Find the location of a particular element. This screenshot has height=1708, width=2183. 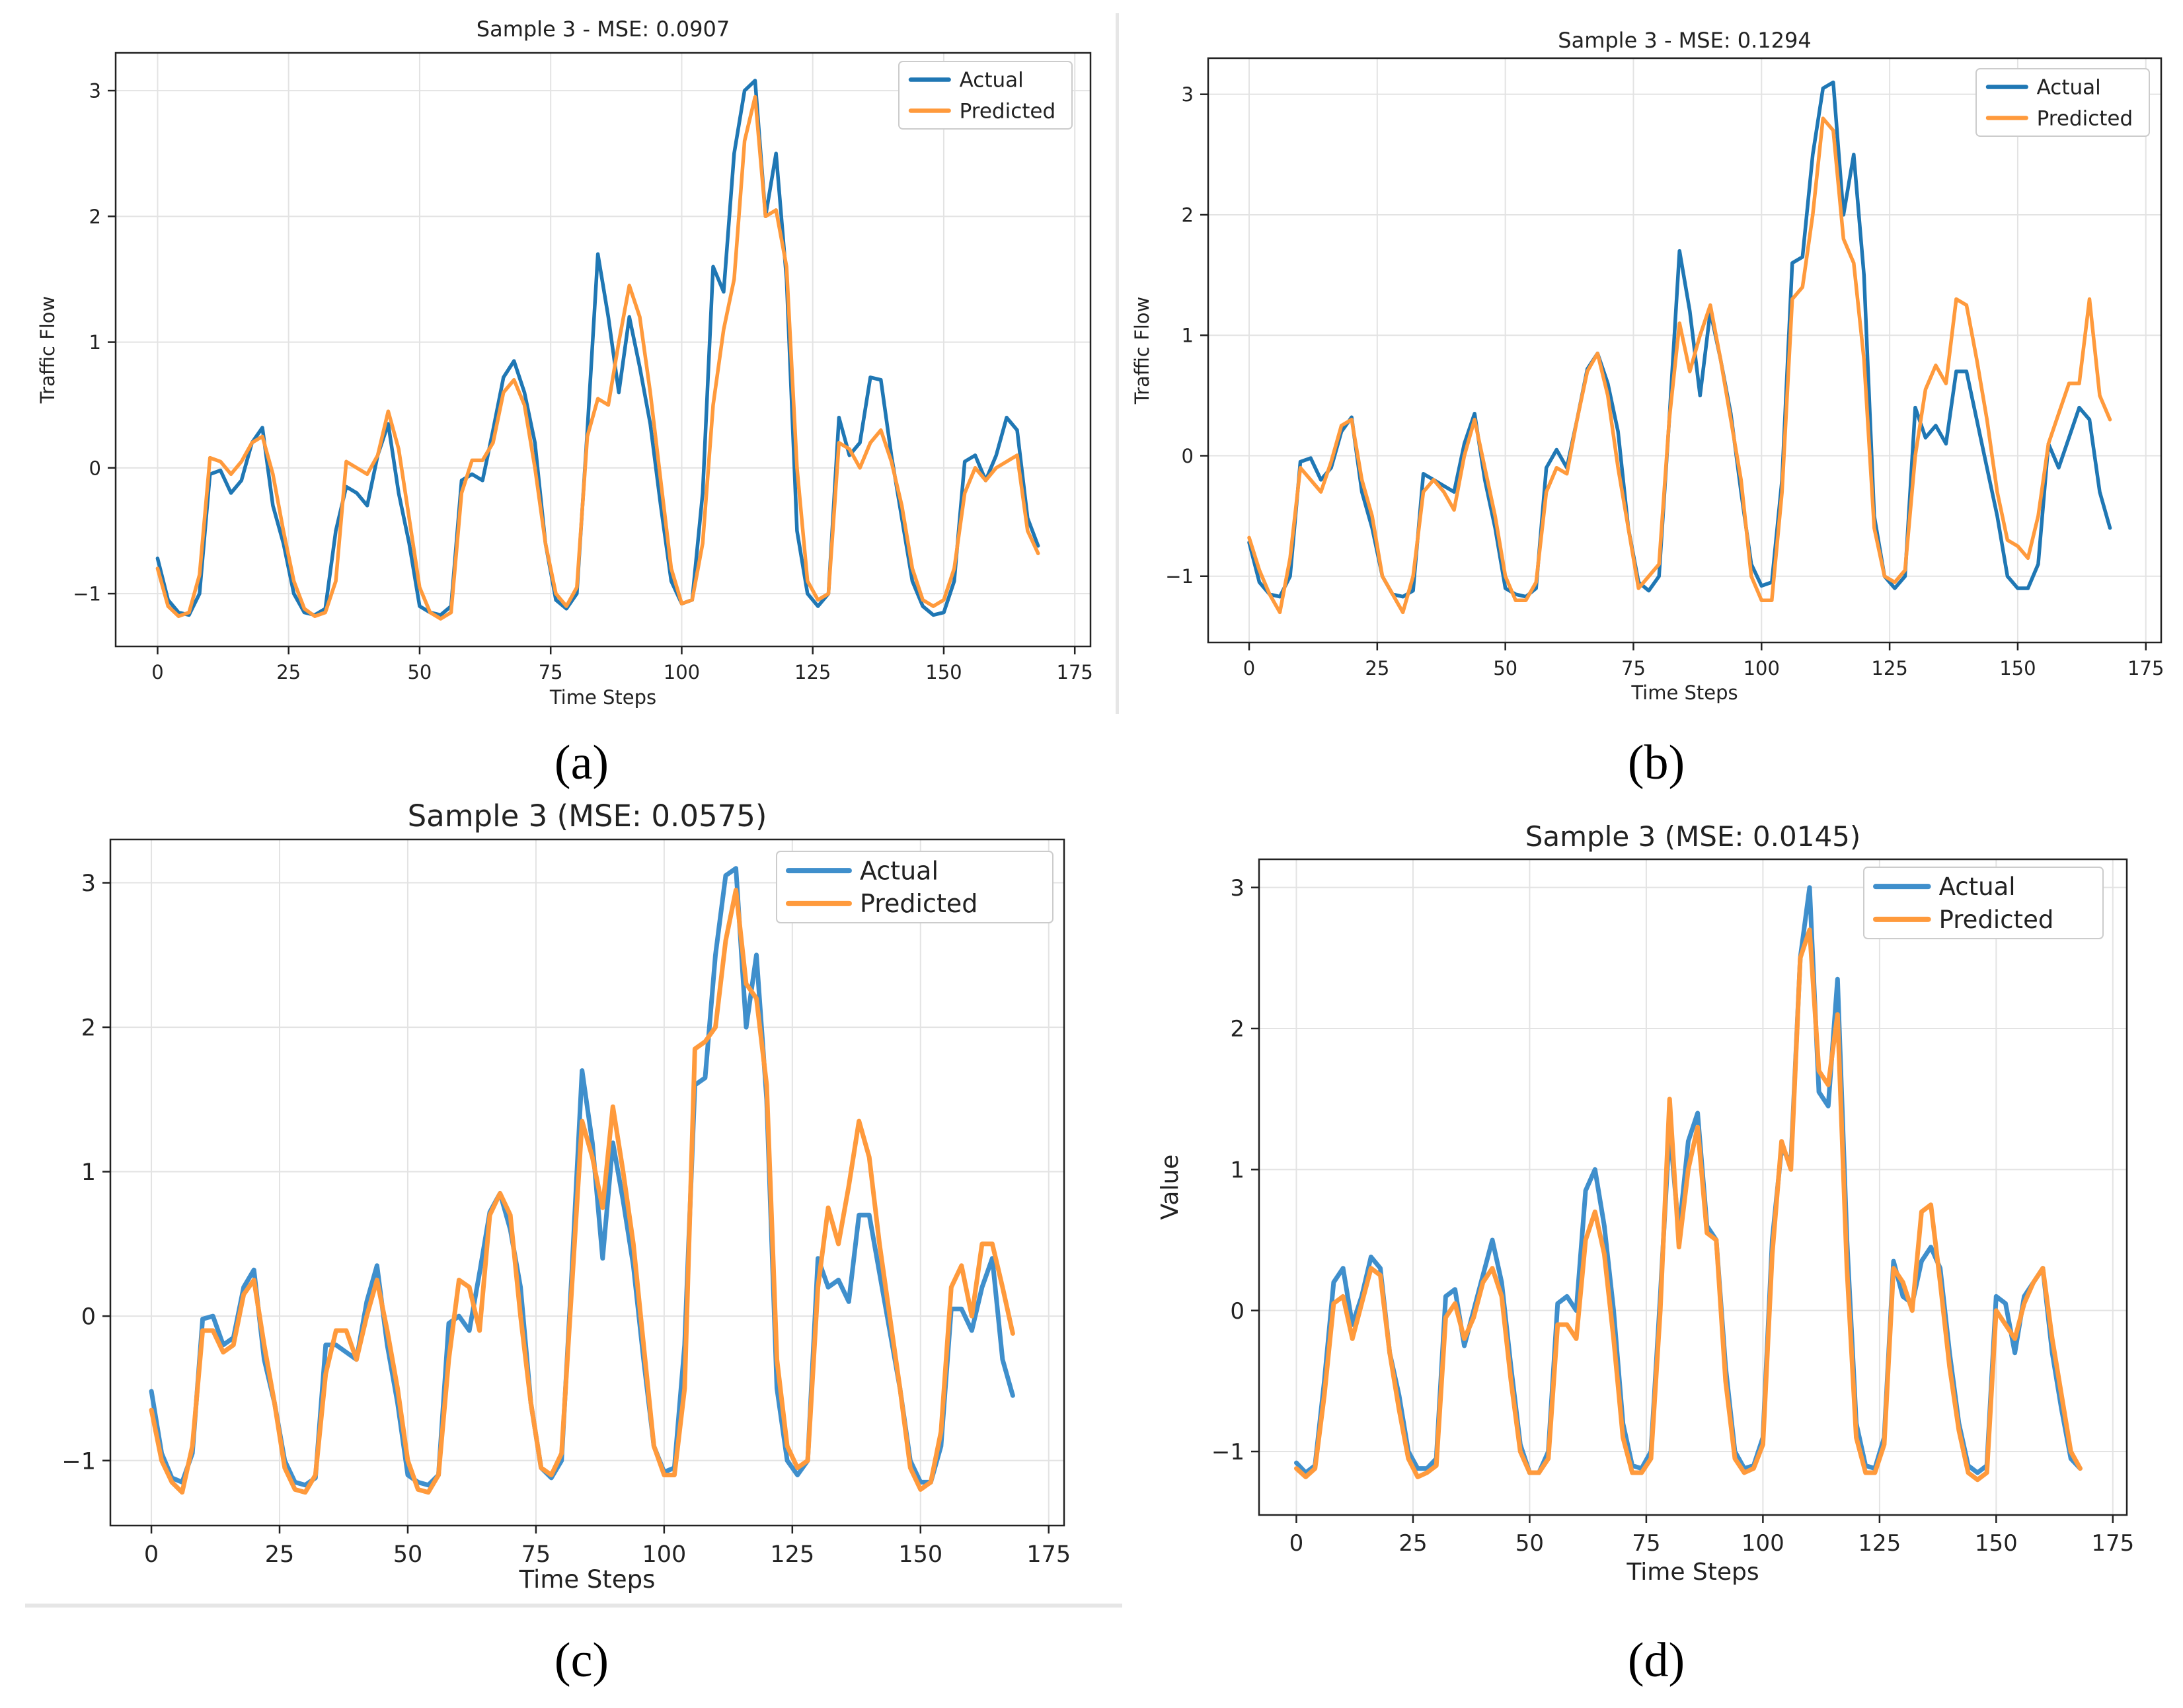

horizontal-divider is located at coordinates (573, 1606).